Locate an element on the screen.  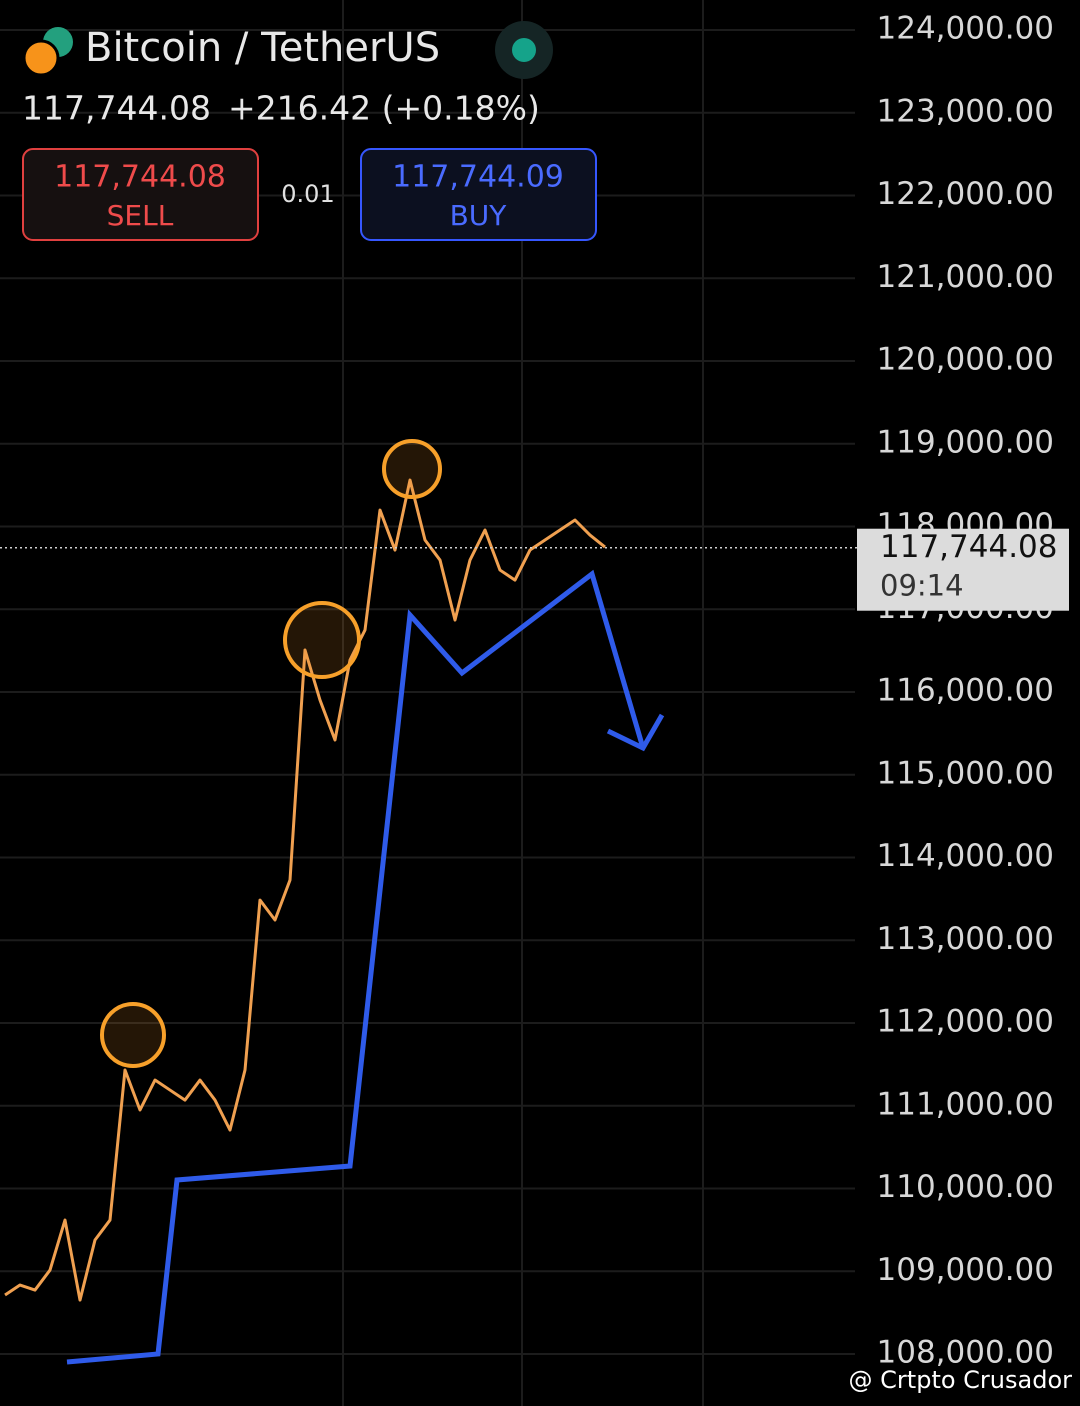
last-price-box is located at coordinates (963, 569).